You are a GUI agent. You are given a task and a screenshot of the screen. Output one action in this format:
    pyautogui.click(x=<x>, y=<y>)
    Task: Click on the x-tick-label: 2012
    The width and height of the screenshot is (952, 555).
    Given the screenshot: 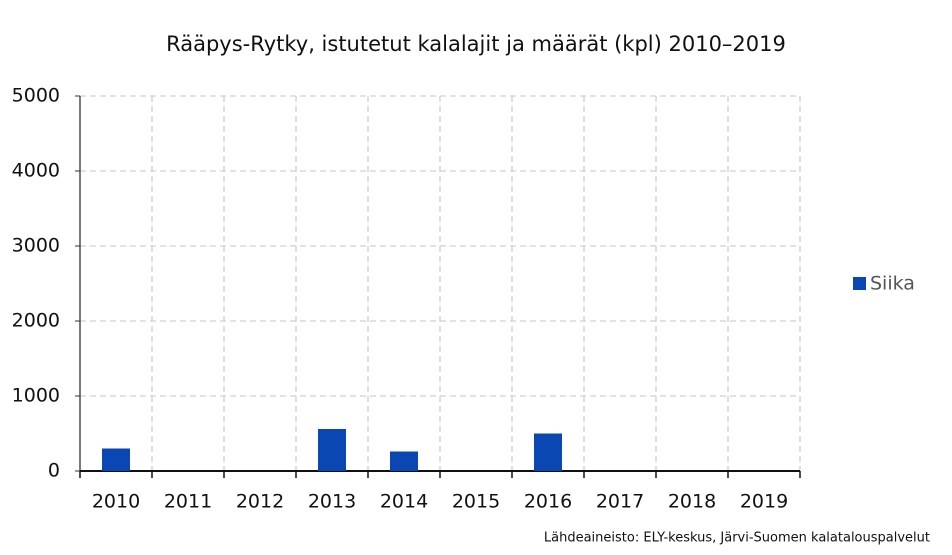 What is the action you would take?
    pyautogui.click(x=260, y=502)
    